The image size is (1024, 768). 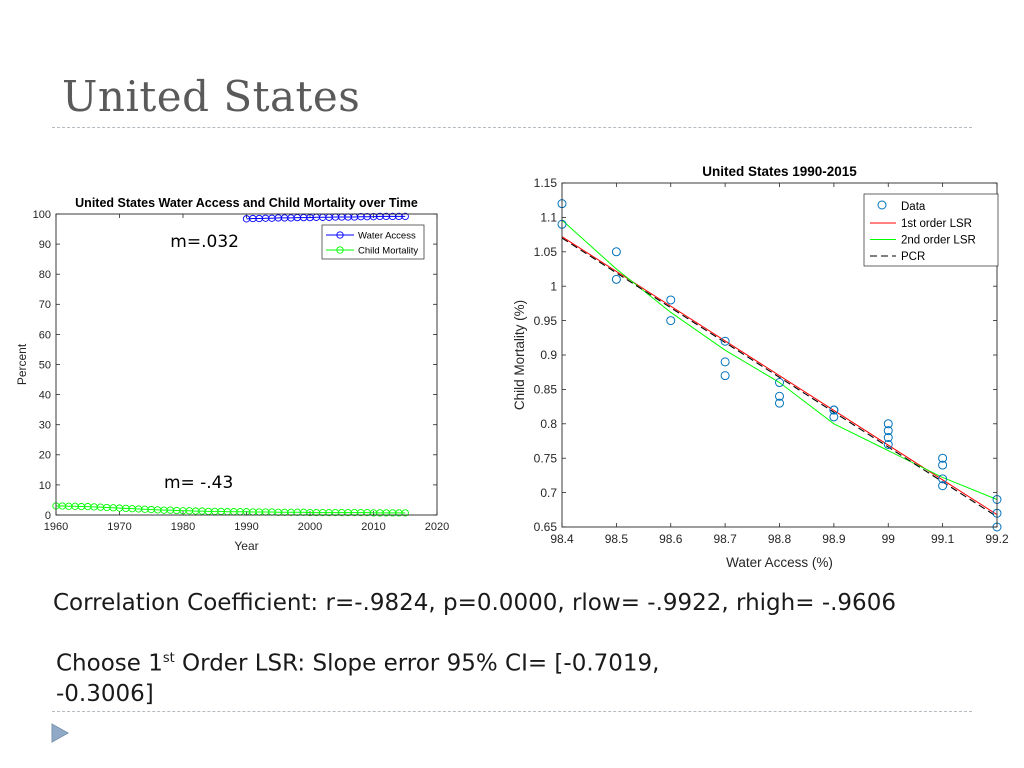 I want to click on y-tick-label: 0, so click(x=48, y=516).